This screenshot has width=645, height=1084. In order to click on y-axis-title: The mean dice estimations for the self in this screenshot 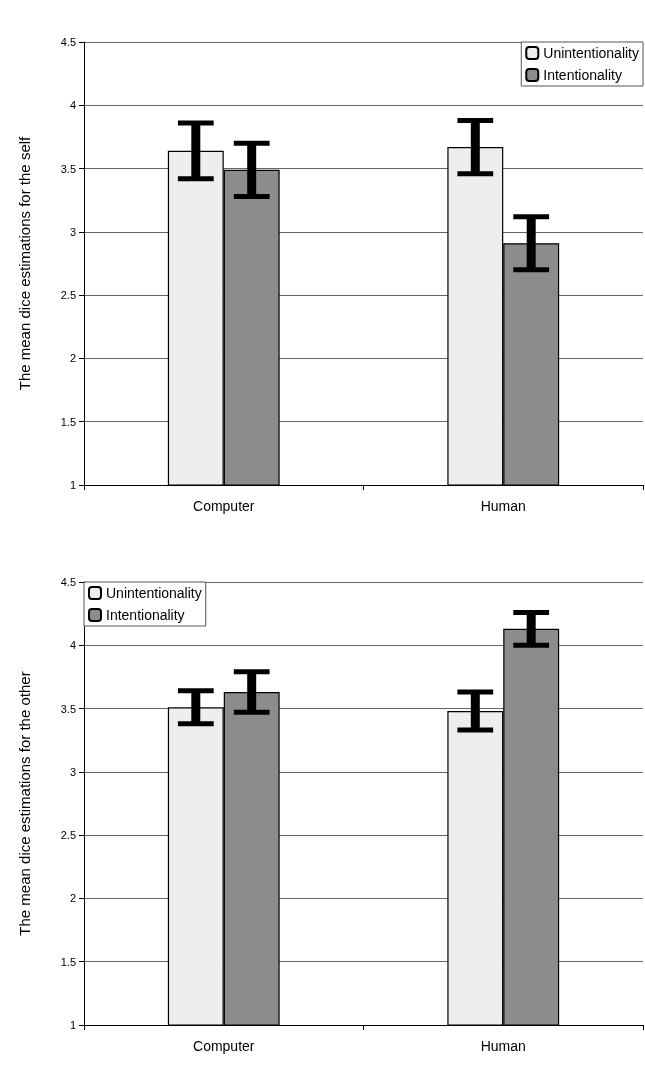, I will do `click(24, 263)`.